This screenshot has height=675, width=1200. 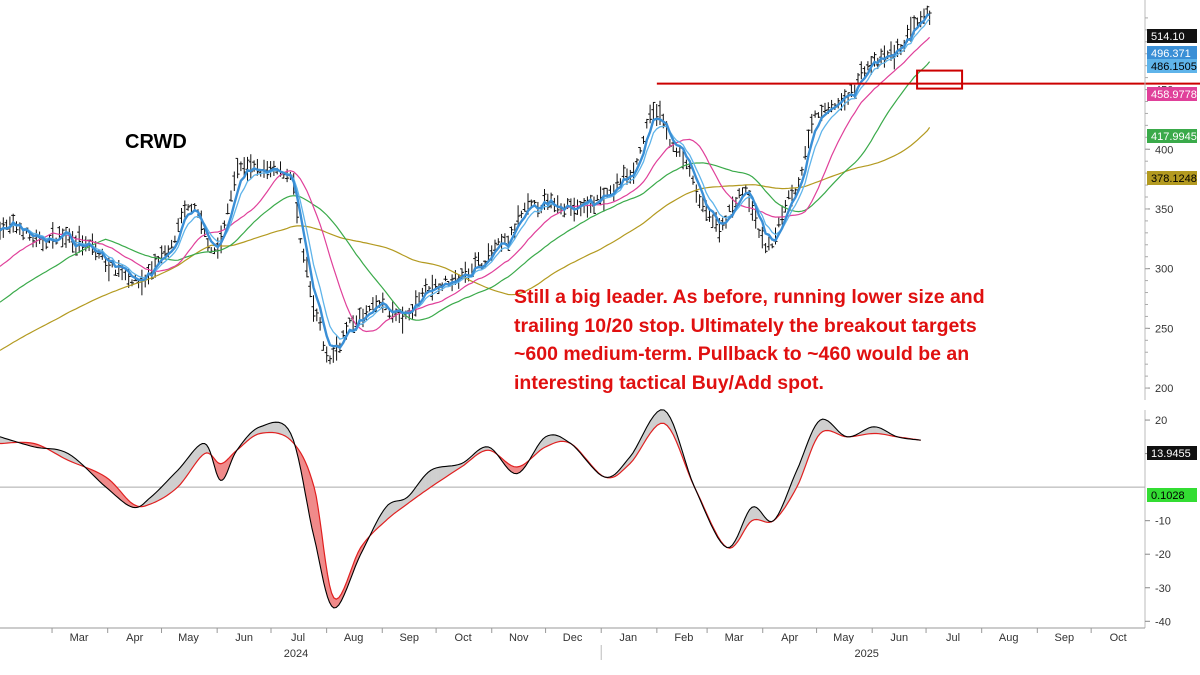 I want to click on month-label: Dec, so click(x=573, y=638).